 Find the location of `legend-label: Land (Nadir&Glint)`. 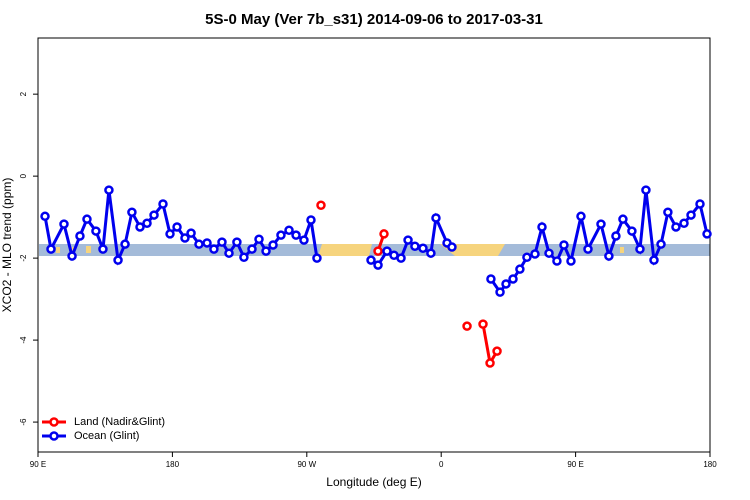

legend-label: Land (Nadir&Glint) is located at coordinates (119, 422).